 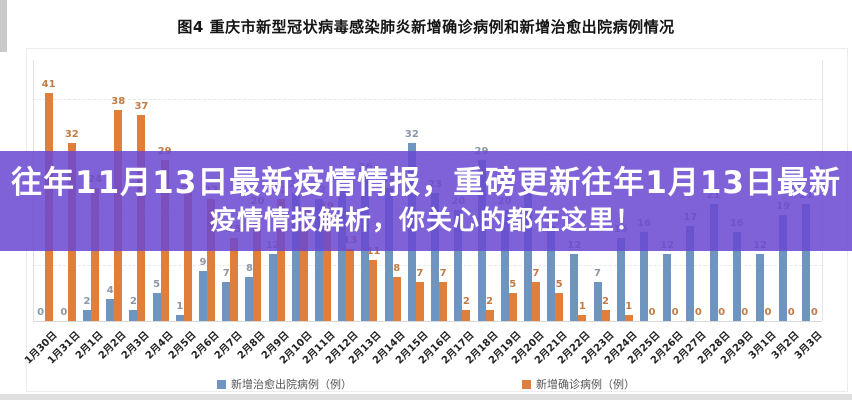 I want to click on bar-confirmed-2月22日, so click(x=582, y=318).